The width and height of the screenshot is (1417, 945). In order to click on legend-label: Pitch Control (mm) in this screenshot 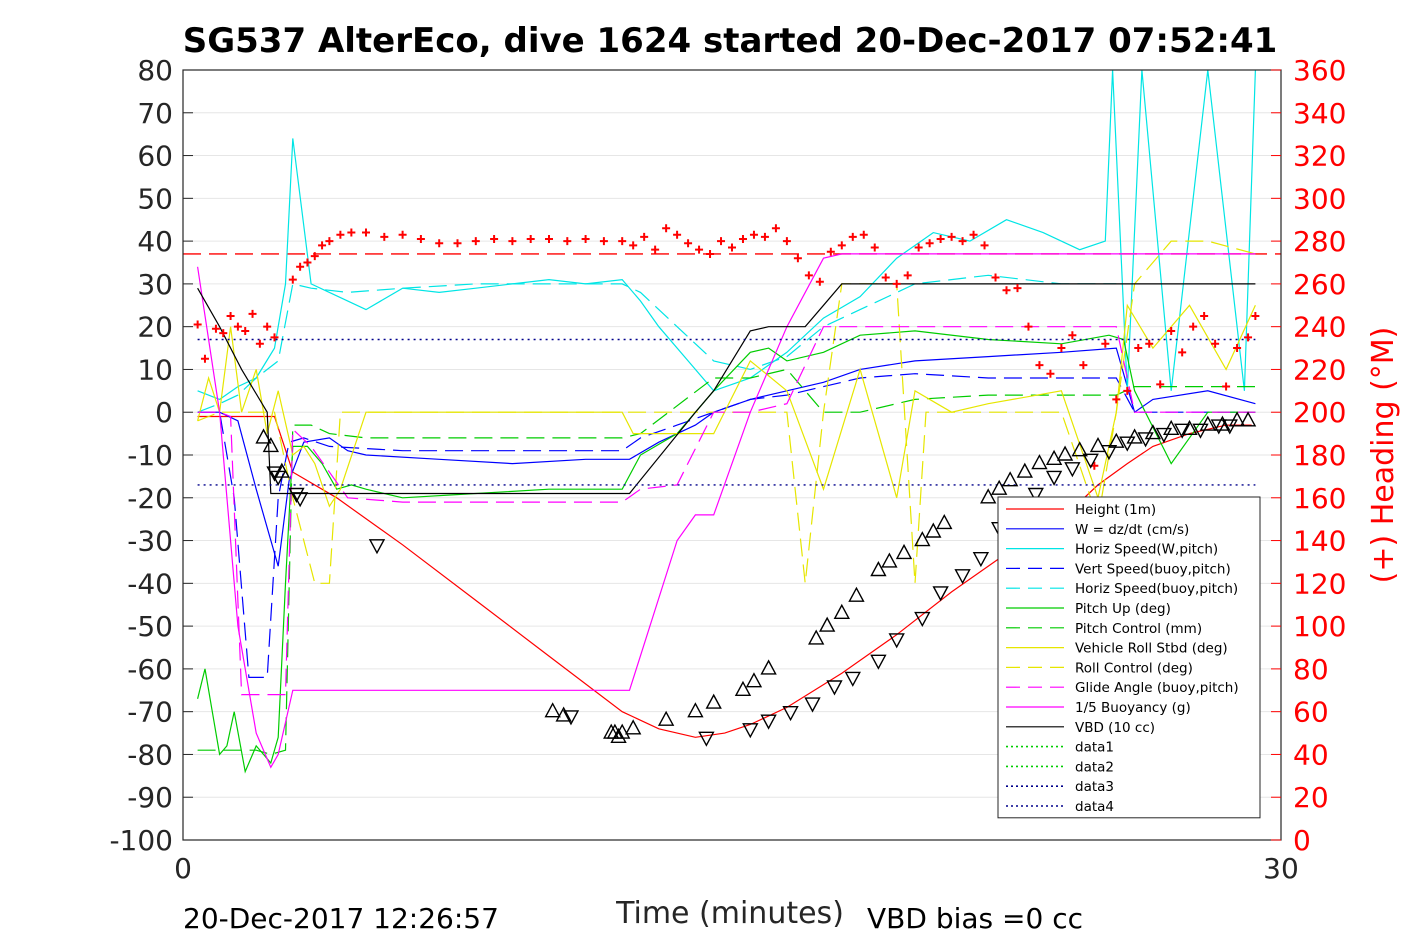, I will do `click(1138, 629)`.